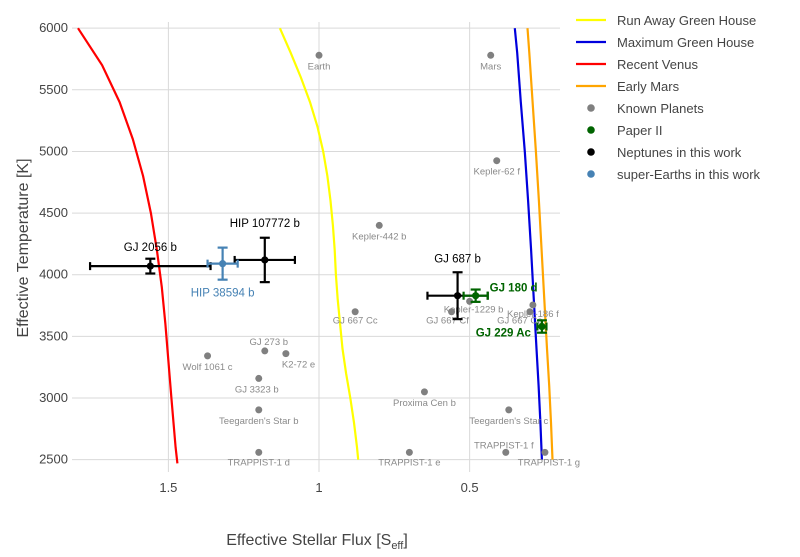  What do you see at coordinates (53, 27) in the screenshot?
I see `y-tick-label: 6000` at bounding box center [53, 27].